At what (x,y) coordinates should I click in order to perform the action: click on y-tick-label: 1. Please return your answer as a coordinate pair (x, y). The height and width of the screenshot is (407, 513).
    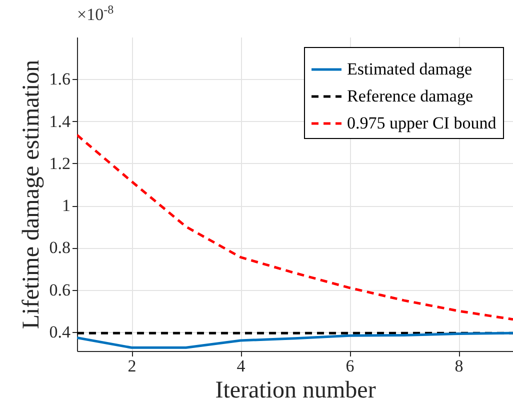
    Looking at the image, I should click on (66, 206).